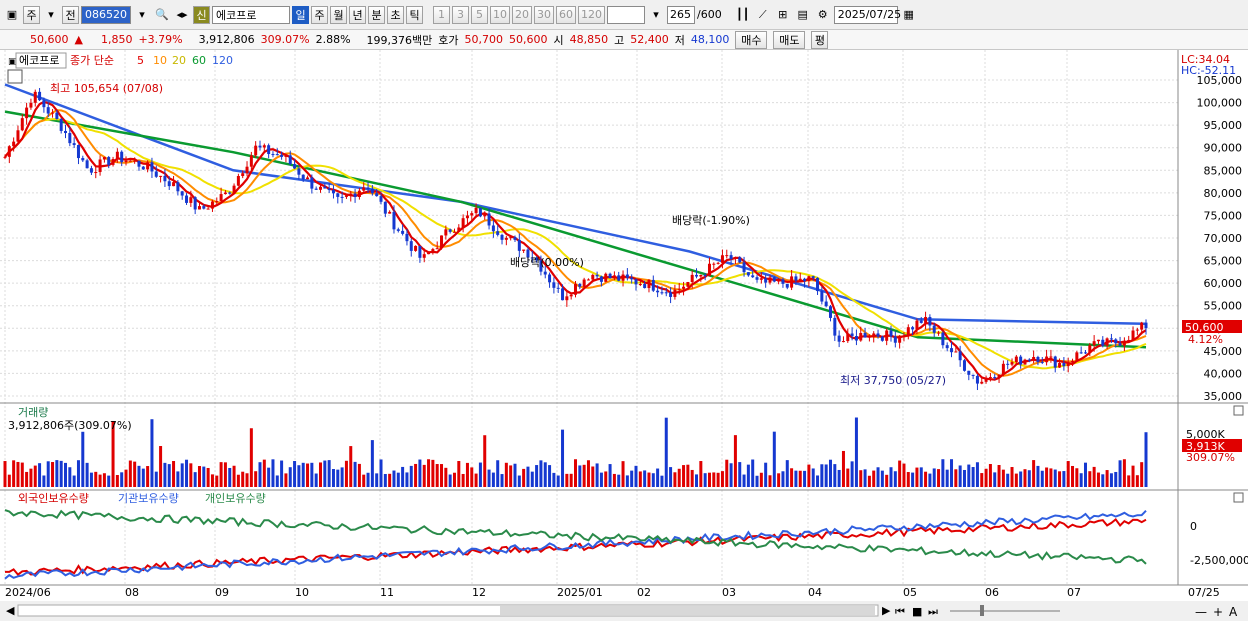 This screenshot has width=1248, height=621. Describe the element at coordinates (802, 14) in the screenshot. I see `save-icon: ▤` at that location.